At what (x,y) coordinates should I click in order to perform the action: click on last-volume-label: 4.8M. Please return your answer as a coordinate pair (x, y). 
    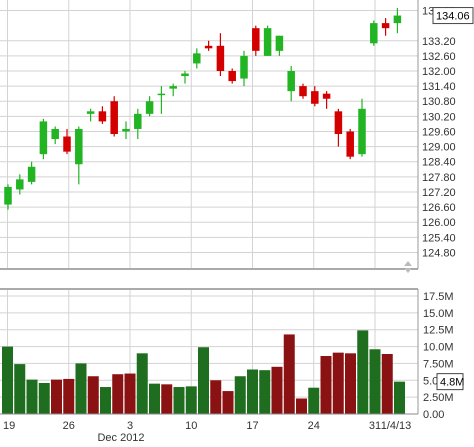
    Looking at the image, I should click on (452, 383).